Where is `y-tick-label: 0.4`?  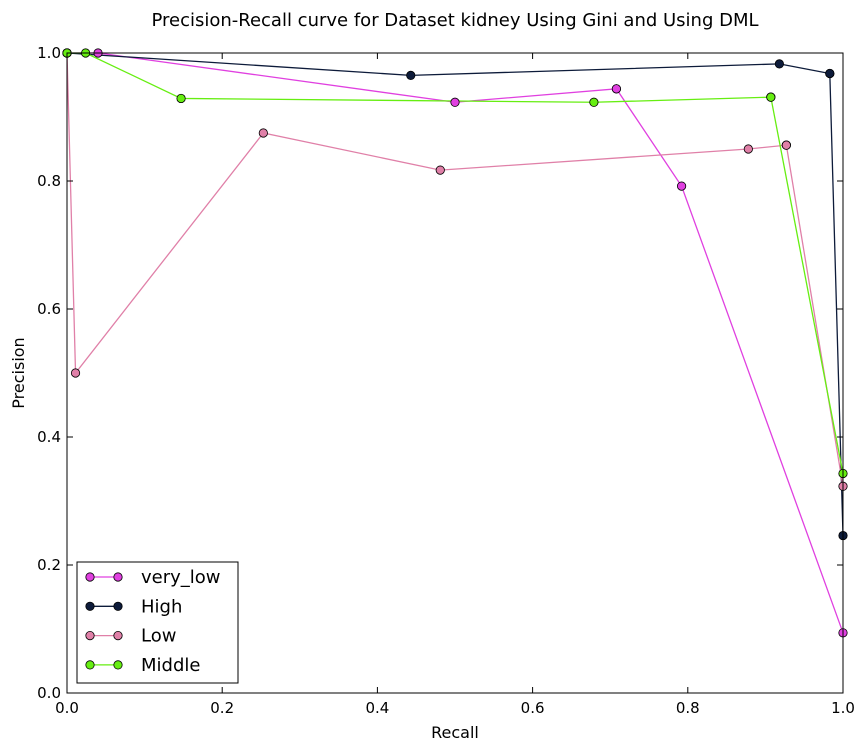 y-tick-label: 0.4 is located at coordinates (49, 437).